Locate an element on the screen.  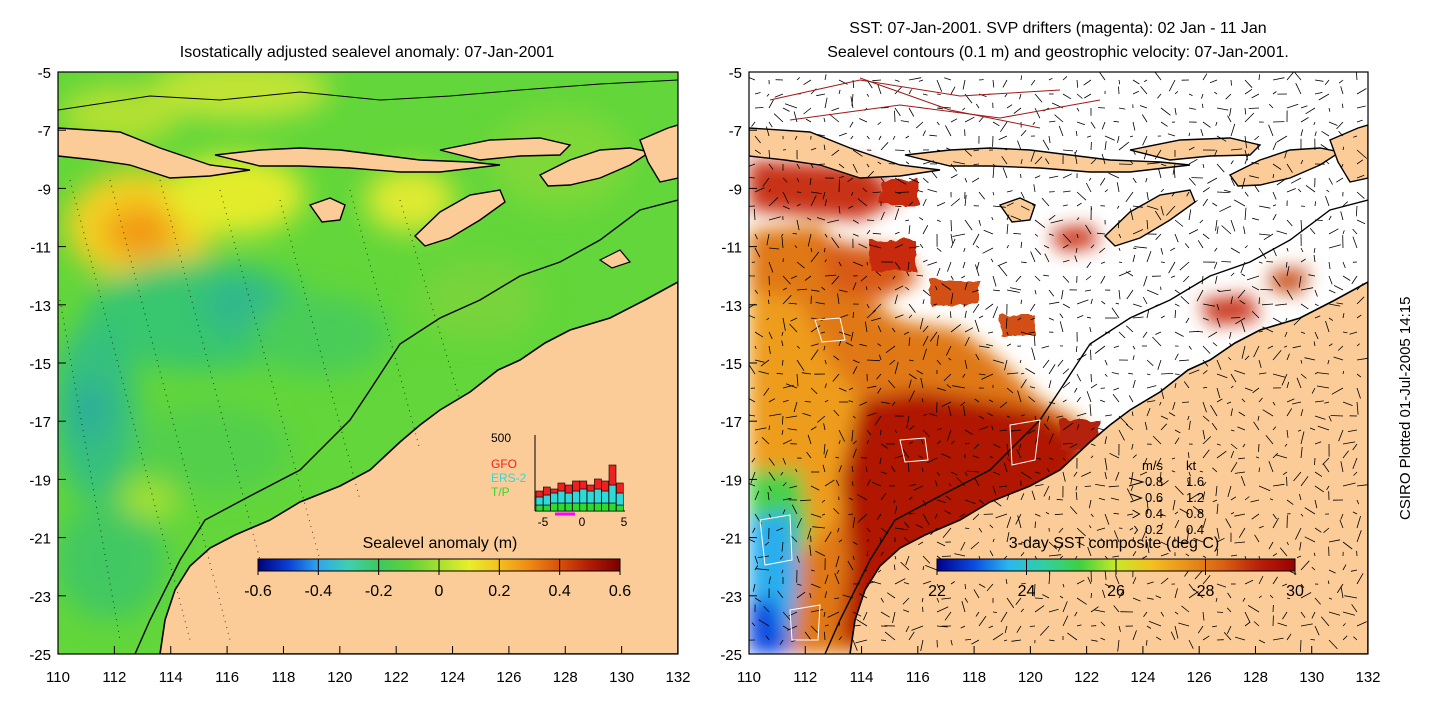
left-y-tick-label: -17 is located at coordinates (40, 422).